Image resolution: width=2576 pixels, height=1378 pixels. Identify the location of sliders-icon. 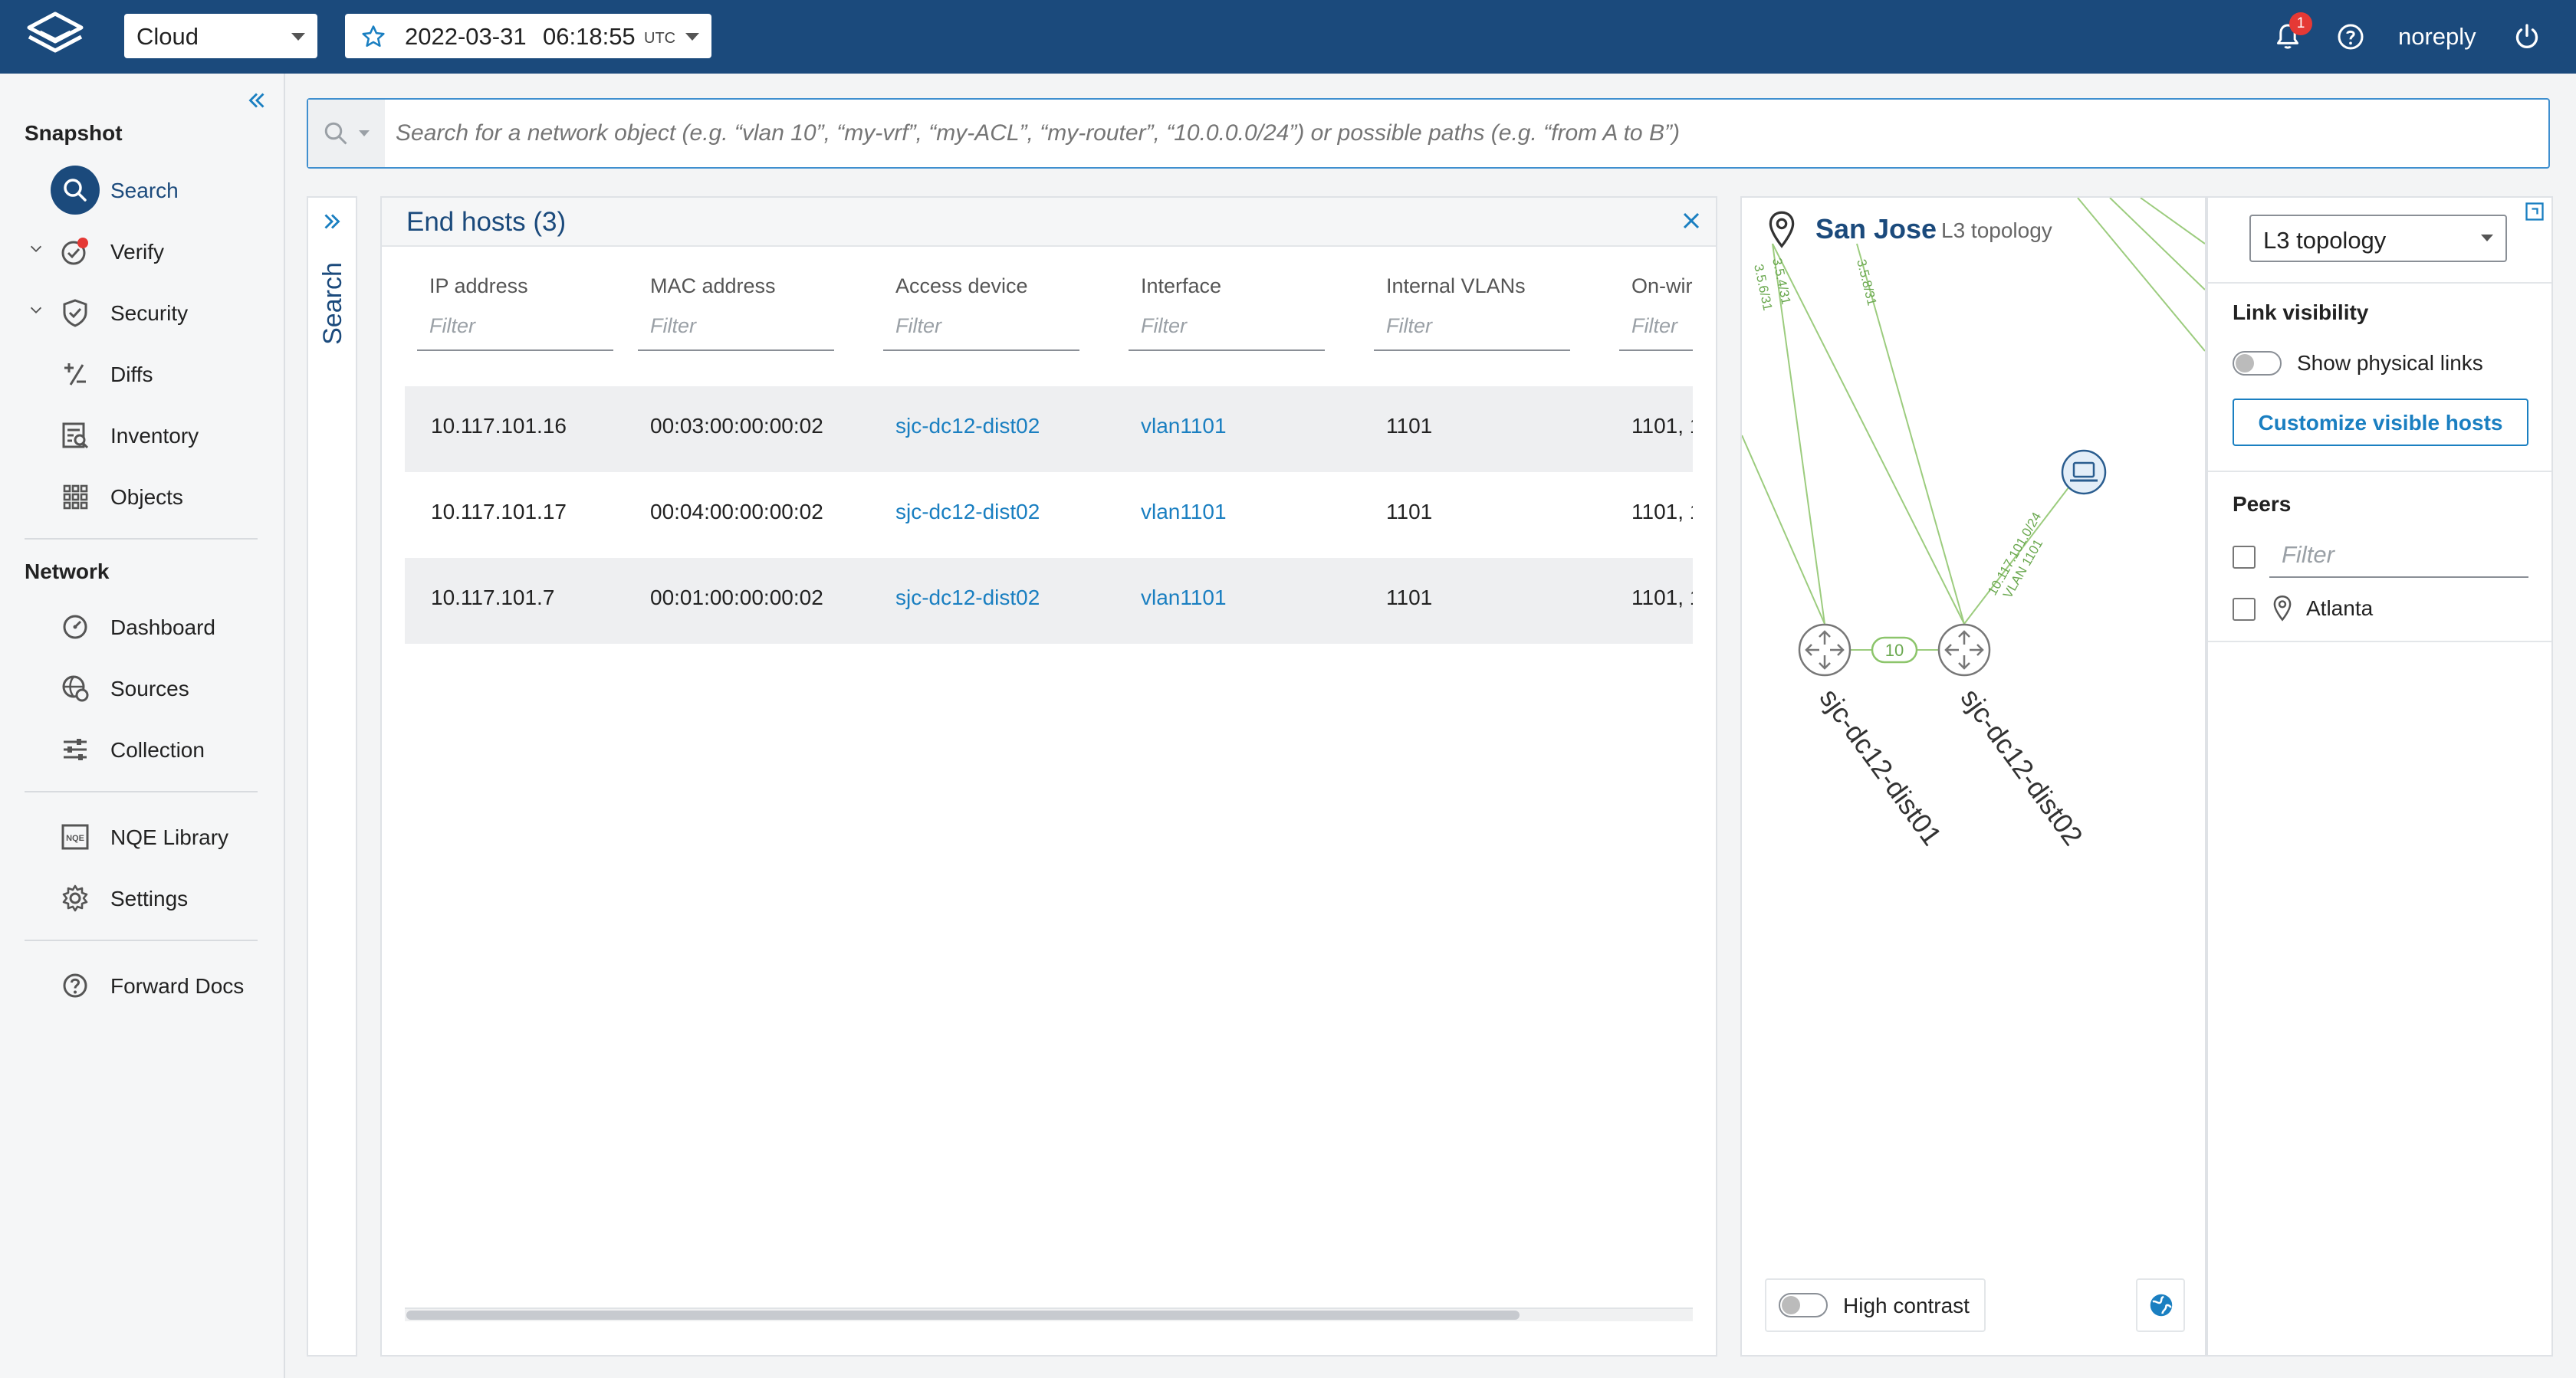
(75, 750).